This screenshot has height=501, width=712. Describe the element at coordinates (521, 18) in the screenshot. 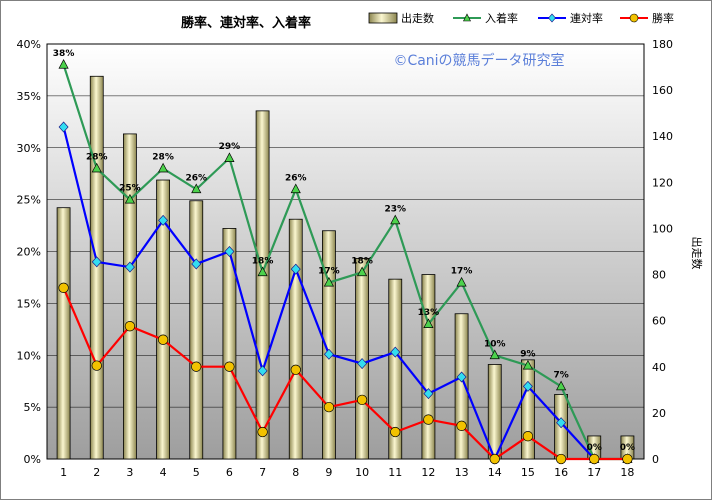

I see `legend: 出走数 入着率 連対率 勝率` at that location.